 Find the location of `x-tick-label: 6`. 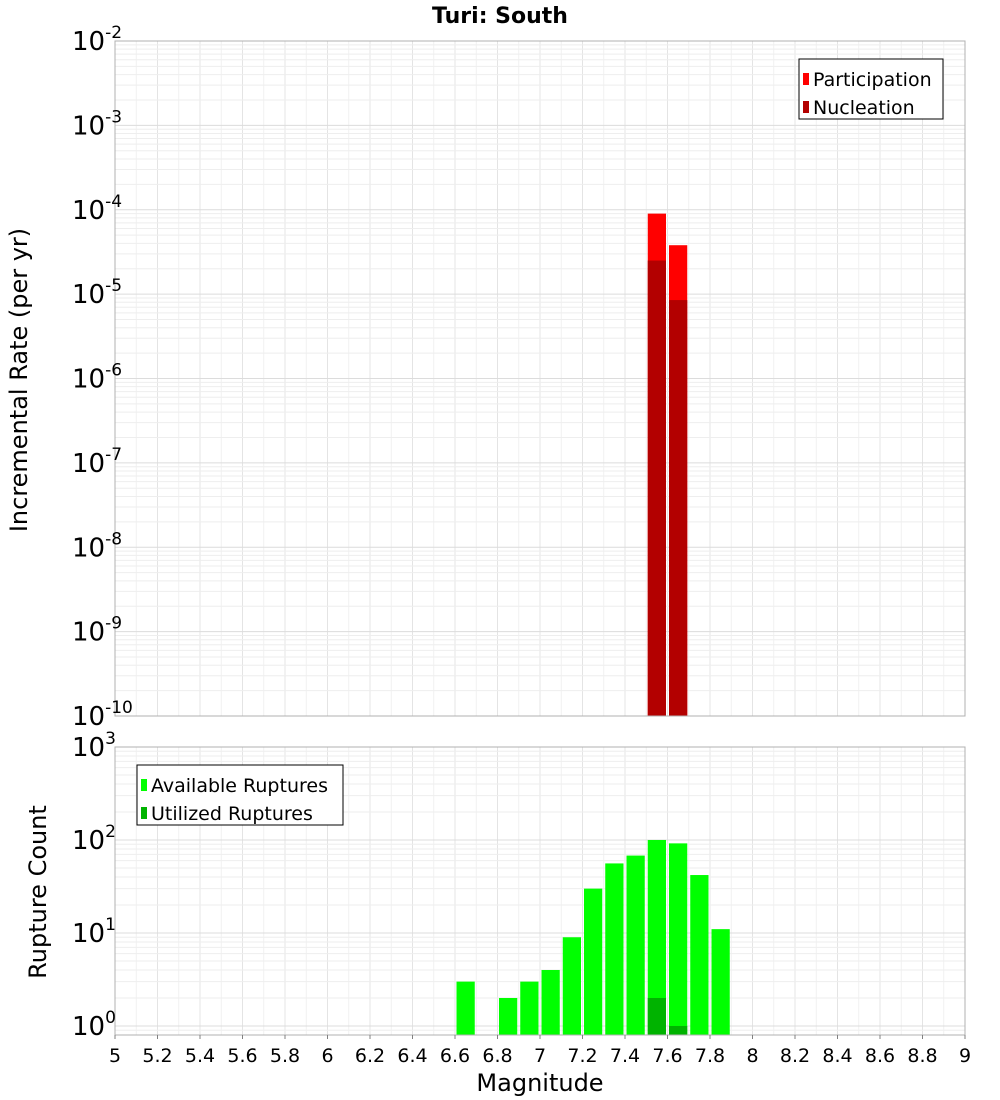

x-tick-label: 6 is located at coordinates (327, 1056).